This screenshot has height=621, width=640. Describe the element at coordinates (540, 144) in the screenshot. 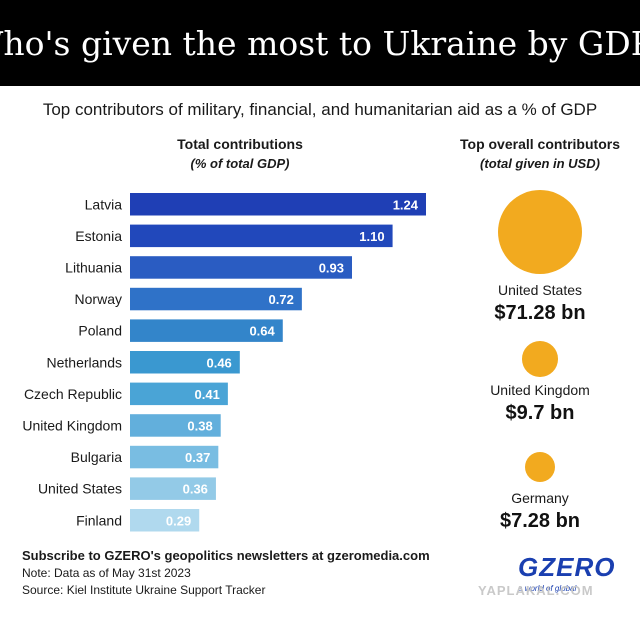

I see `top-contributors-title: Top overall contributors` at that location.